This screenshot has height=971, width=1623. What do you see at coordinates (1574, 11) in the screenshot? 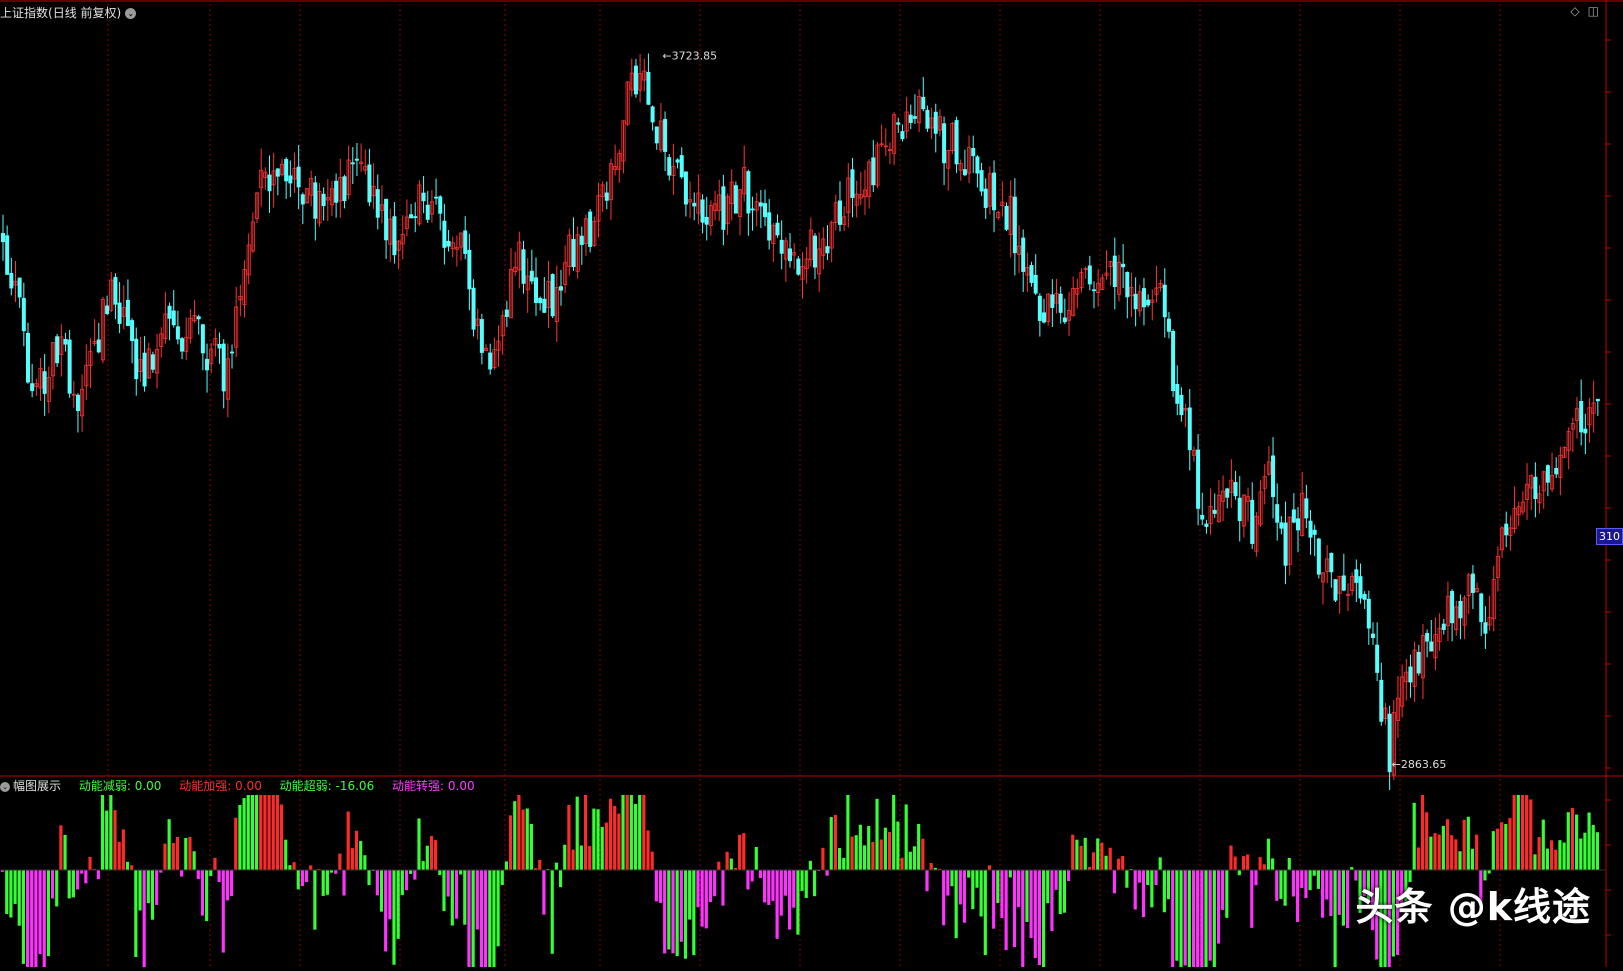
I see `diamond-icon: ◇` at bounding box center [1574, 11].